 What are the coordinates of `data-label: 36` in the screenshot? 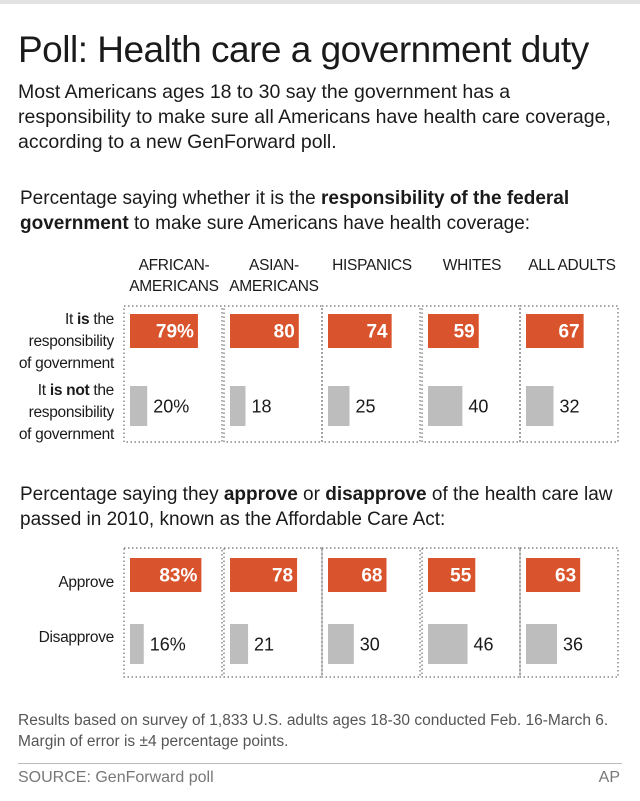 It's located at (573, 645).